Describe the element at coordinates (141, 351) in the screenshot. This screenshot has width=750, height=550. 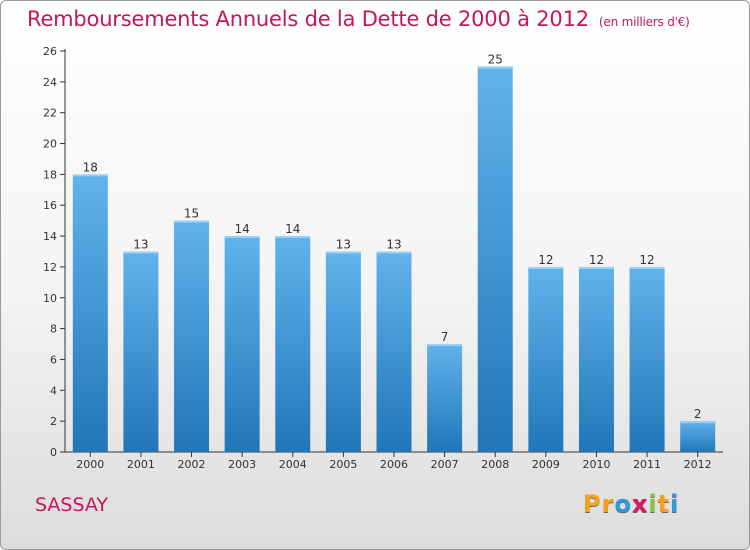
I see `bar-2001` at that location.